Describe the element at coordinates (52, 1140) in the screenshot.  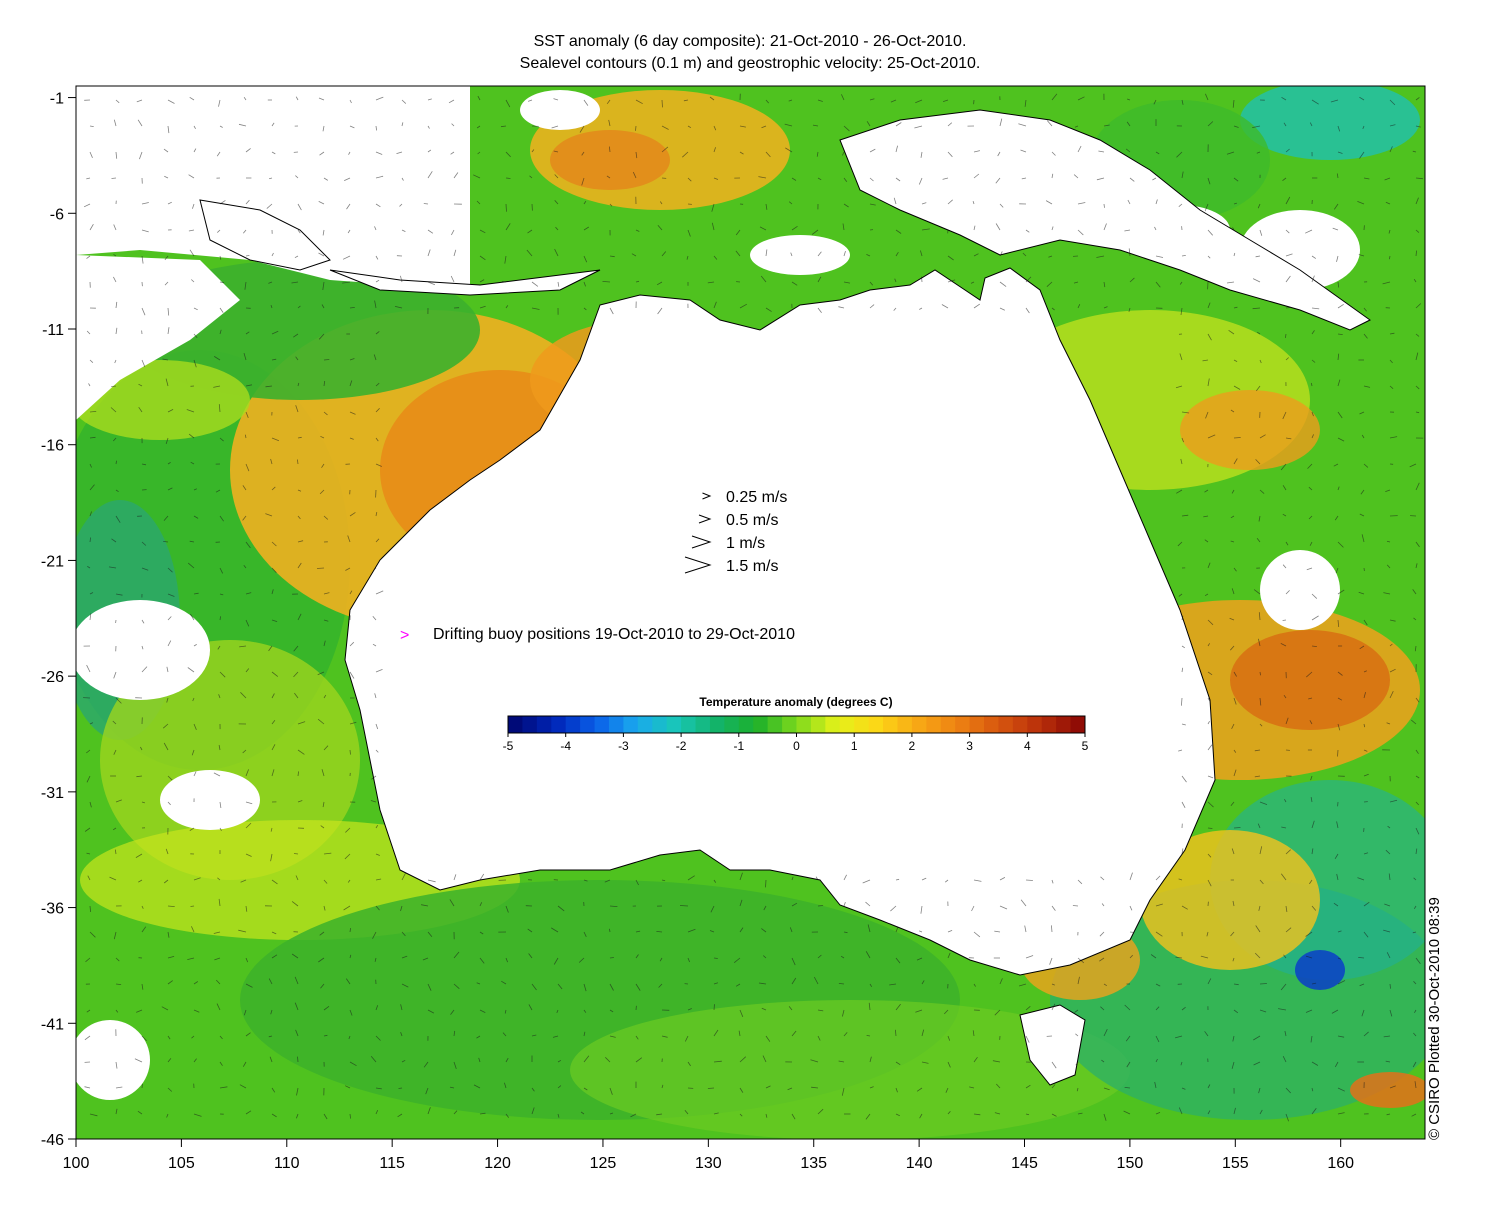
I see `y-tick-label: -46` at that location.